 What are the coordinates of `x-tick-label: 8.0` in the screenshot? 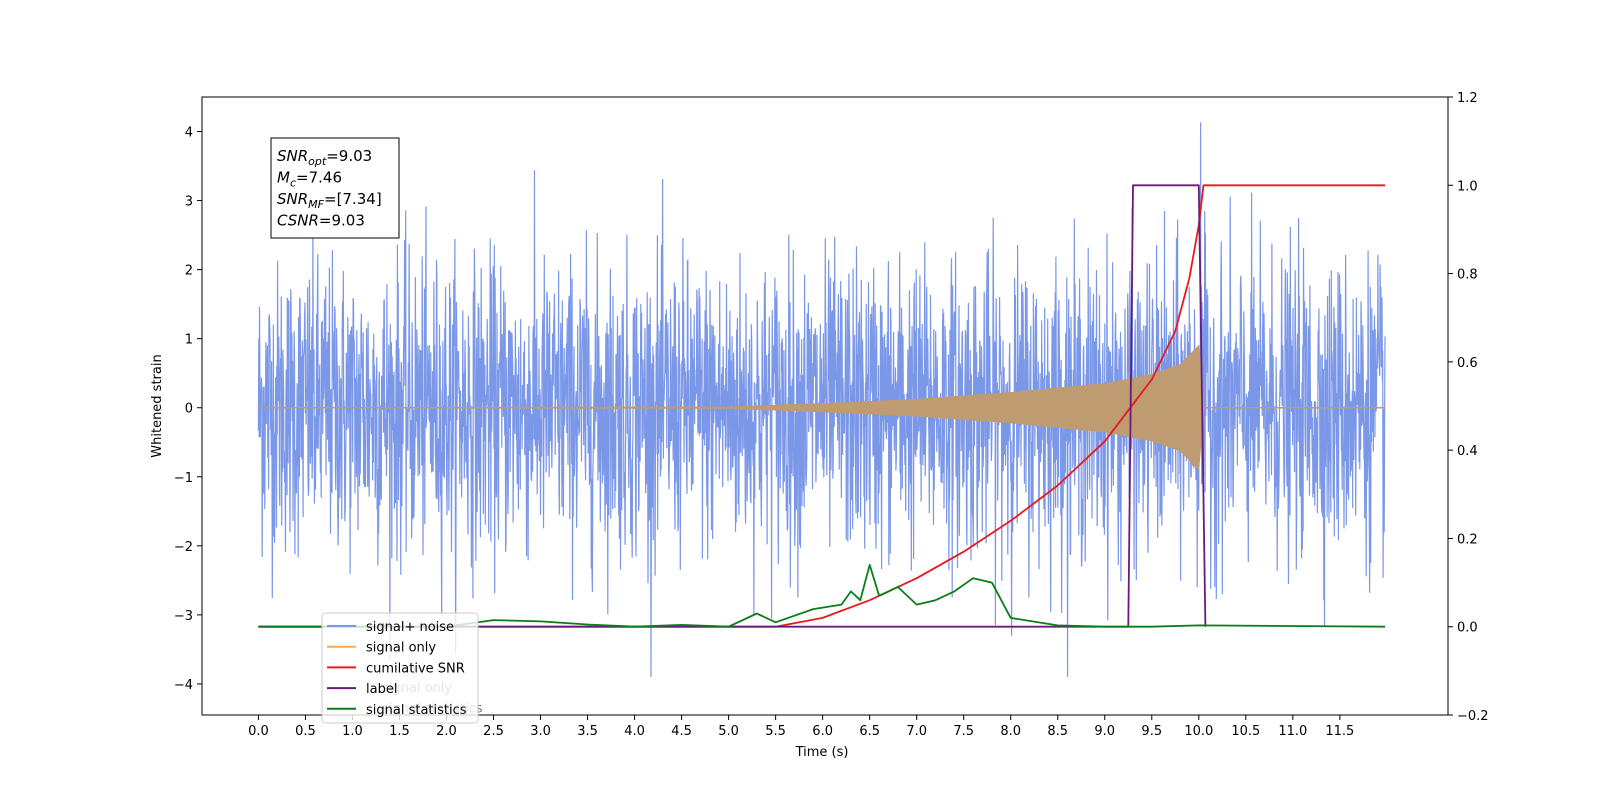 It's located at (1010, 731).